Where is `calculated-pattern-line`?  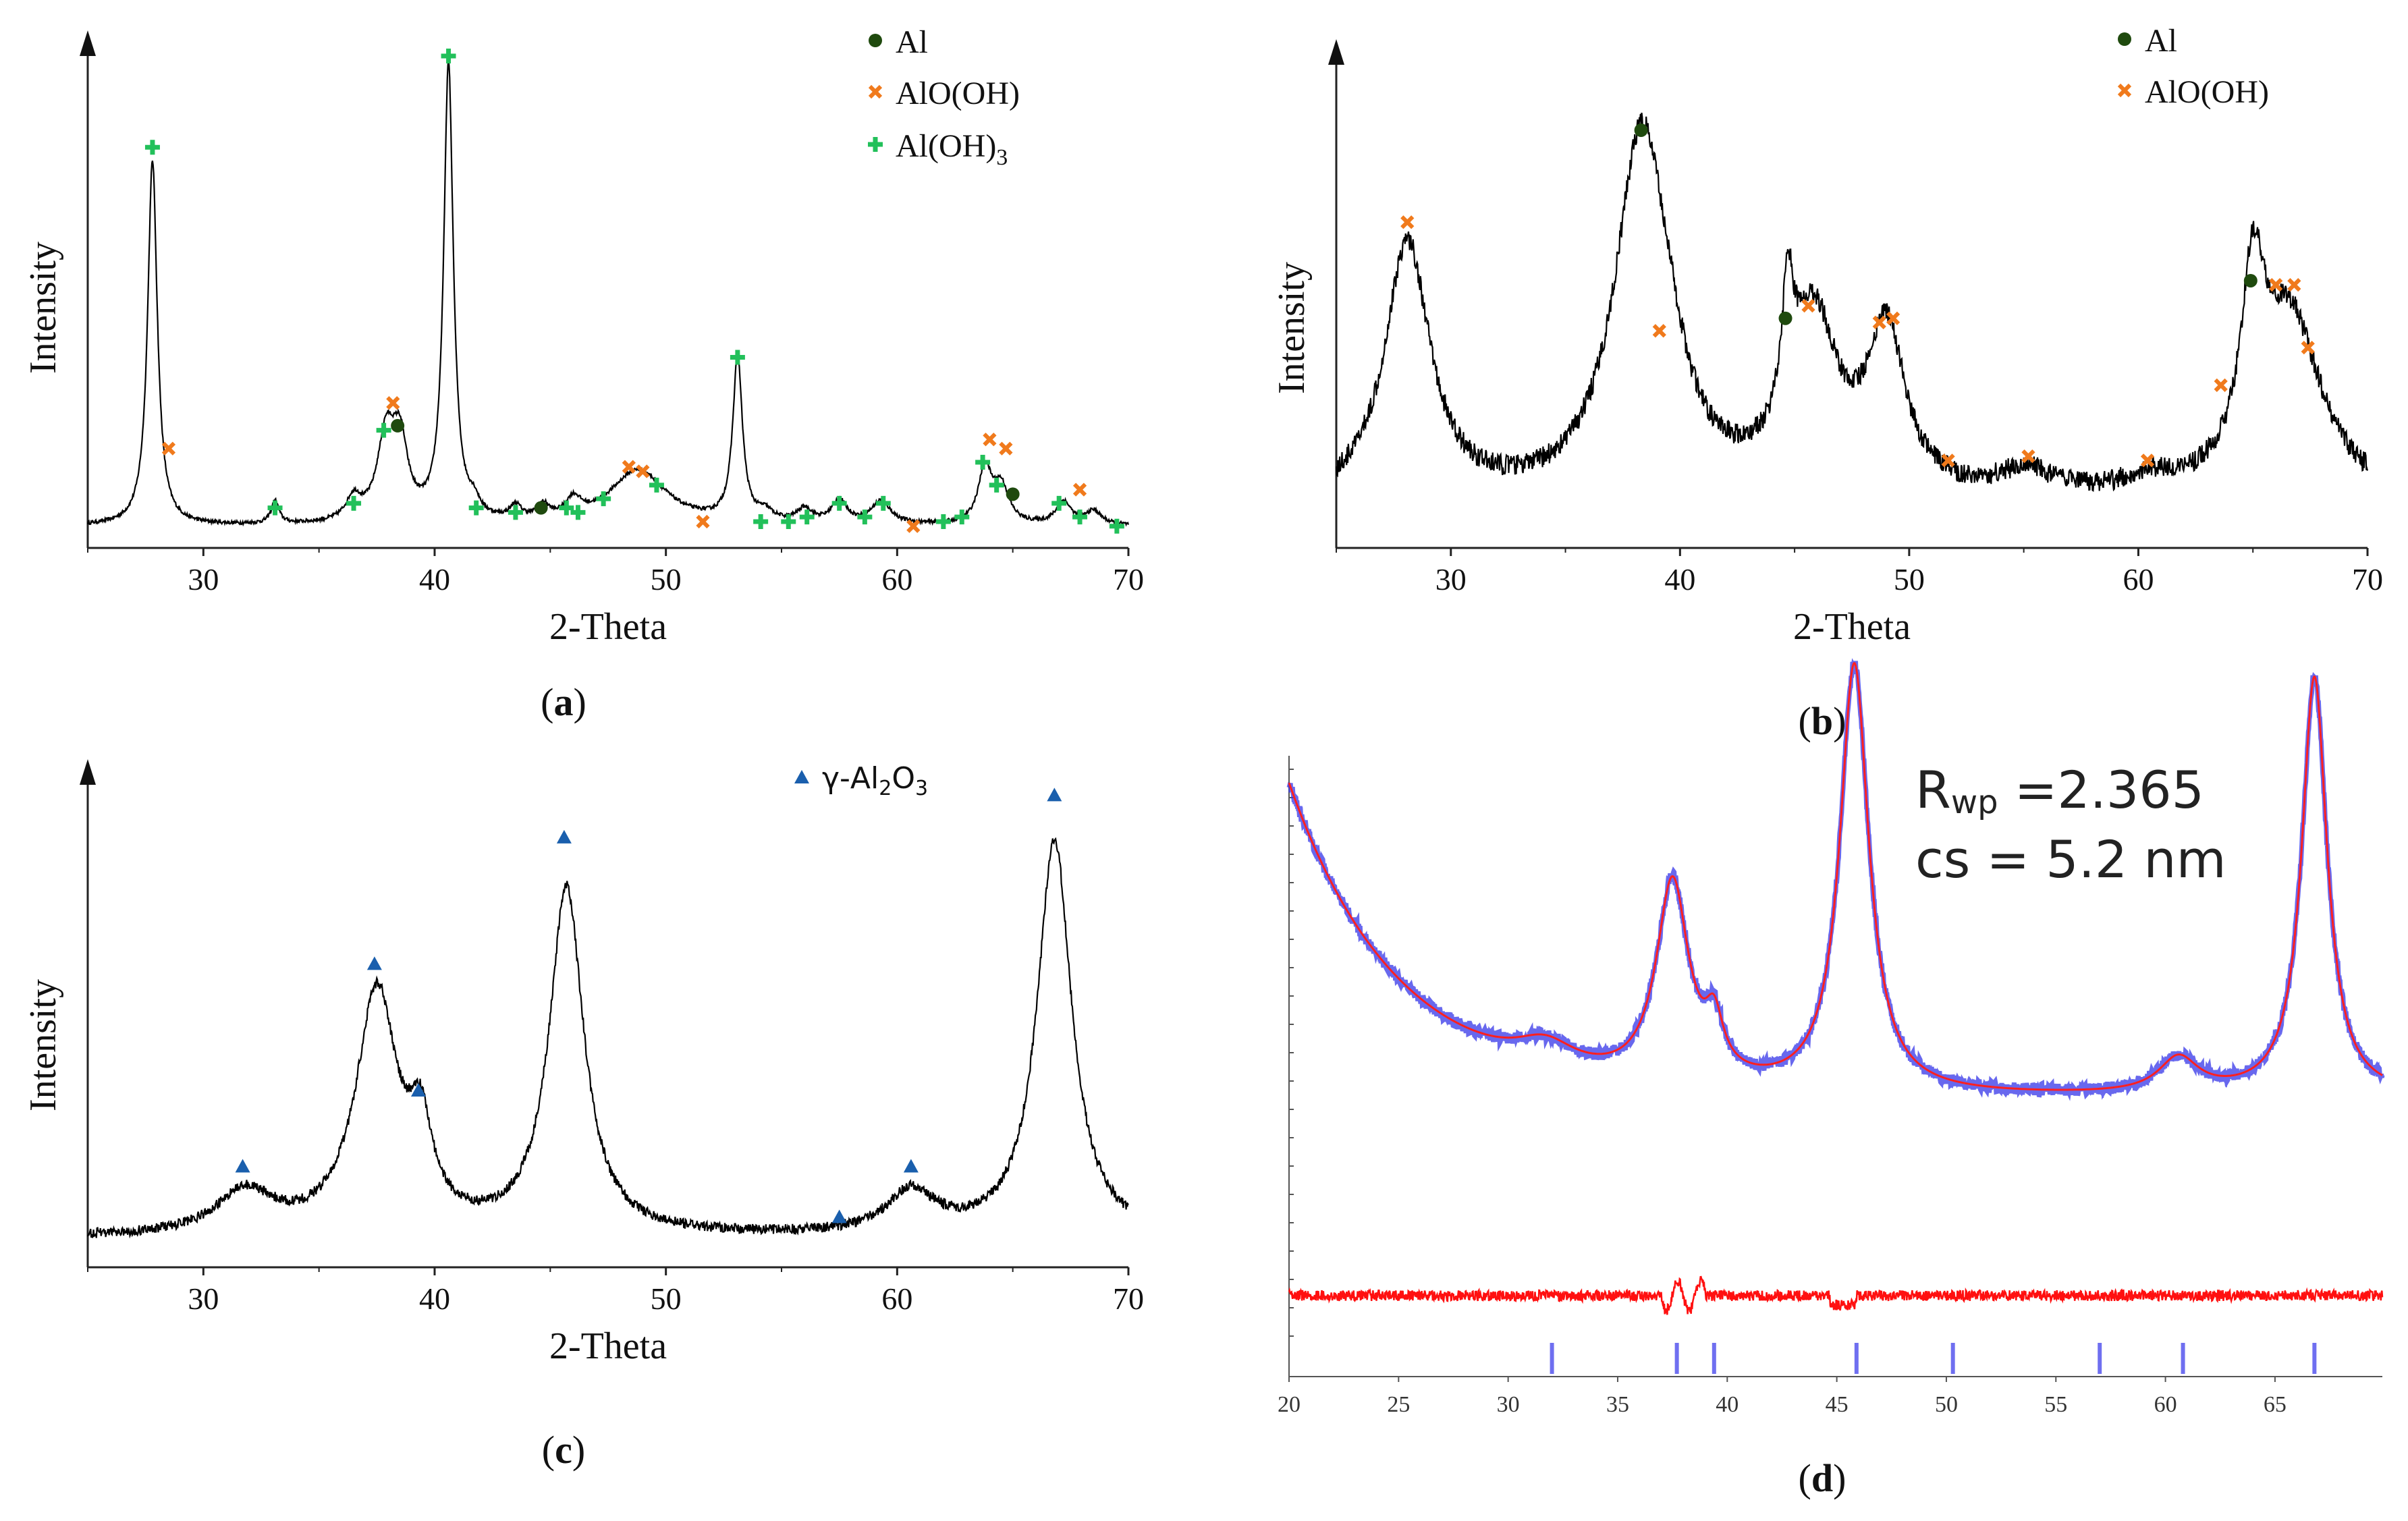 calculated-pattern-line is located at coordinates (1835, 876).